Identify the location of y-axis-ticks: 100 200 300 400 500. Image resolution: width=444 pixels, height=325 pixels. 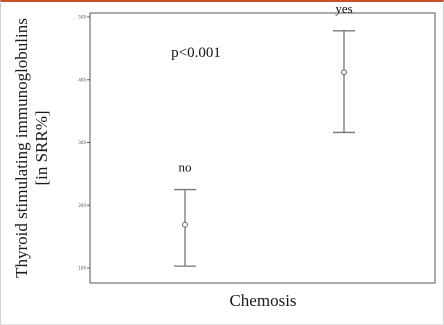
(84, 143).